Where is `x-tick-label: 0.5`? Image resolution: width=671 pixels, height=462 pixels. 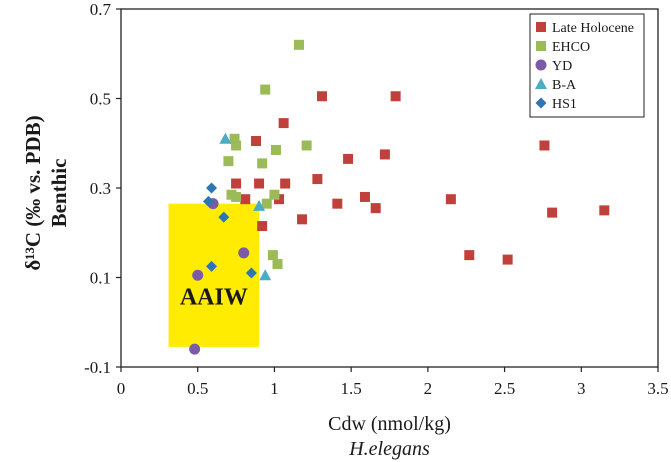
x-tick-label: 0.5 is located at coordinates (197, 388).